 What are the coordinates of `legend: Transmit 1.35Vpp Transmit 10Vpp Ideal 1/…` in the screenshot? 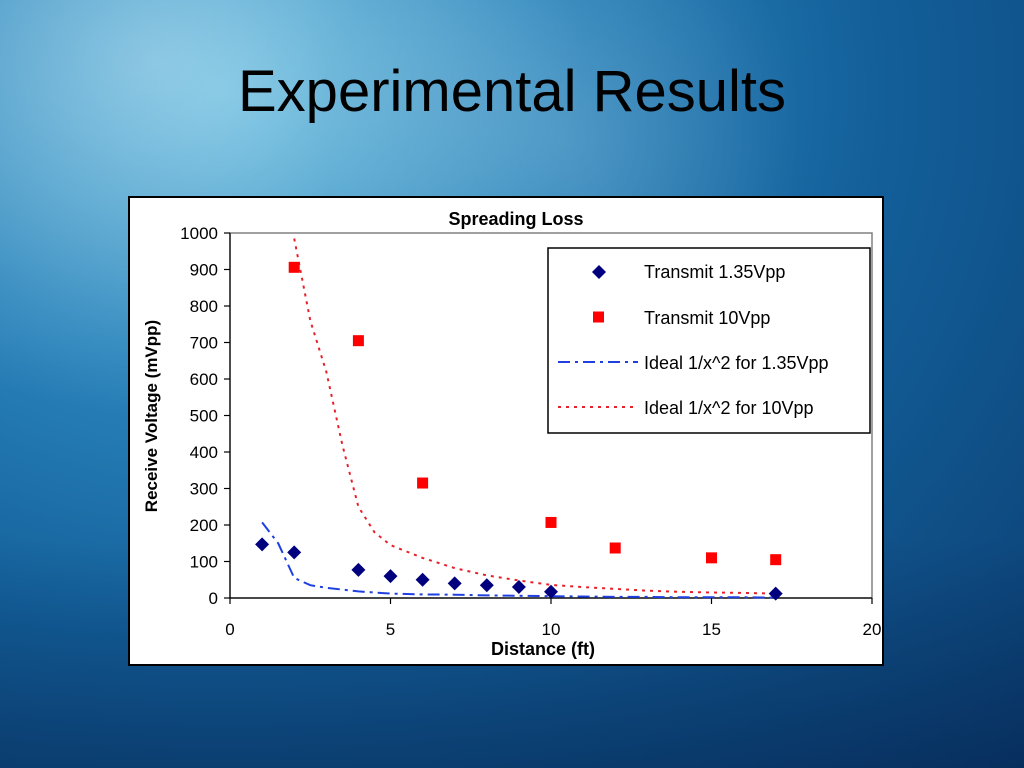 It's located at (709, 340).